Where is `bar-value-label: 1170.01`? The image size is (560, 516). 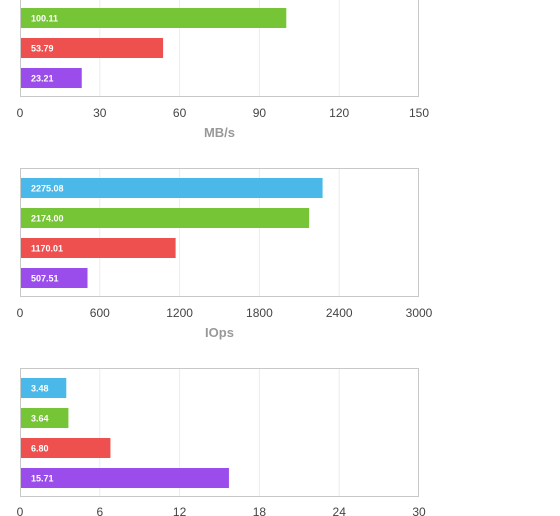 bar-value-label: 1170.01 is located at coordinates (47, 249).